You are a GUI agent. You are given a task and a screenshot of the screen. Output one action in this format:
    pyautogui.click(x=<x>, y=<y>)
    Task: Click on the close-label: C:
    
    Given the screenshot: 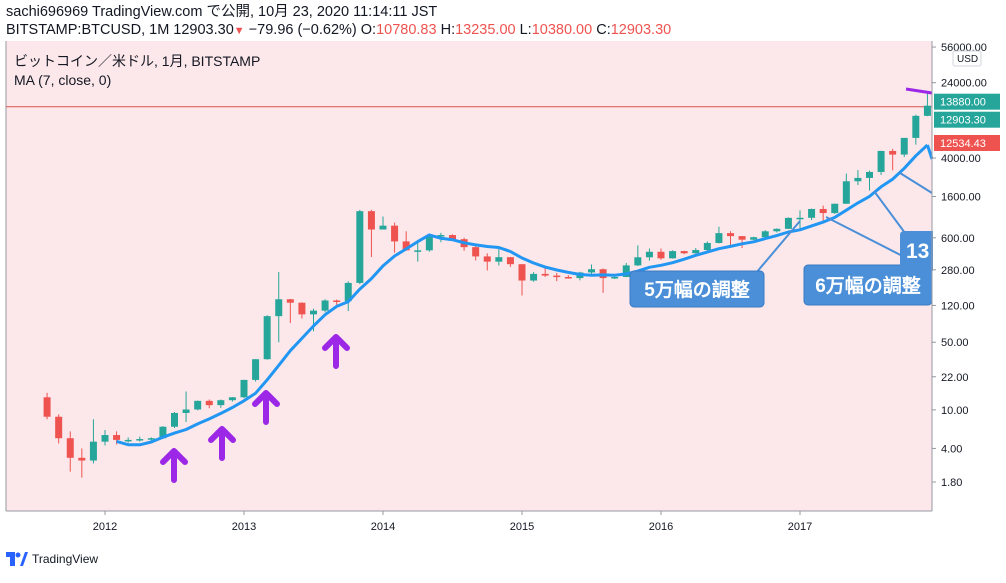 What is the action you would take?
    pyautogui.click(x=603, y=30)
    